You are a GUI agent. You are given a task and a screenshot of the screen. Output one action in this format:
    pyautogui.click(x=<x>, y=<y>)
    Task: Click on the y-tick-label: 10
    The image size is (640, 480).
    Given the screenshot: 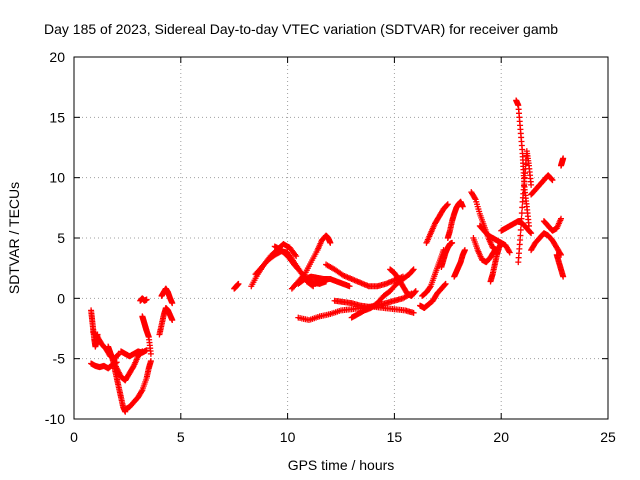 What is the action you would take?
    pyautogui.click(x=57, y=178)
    